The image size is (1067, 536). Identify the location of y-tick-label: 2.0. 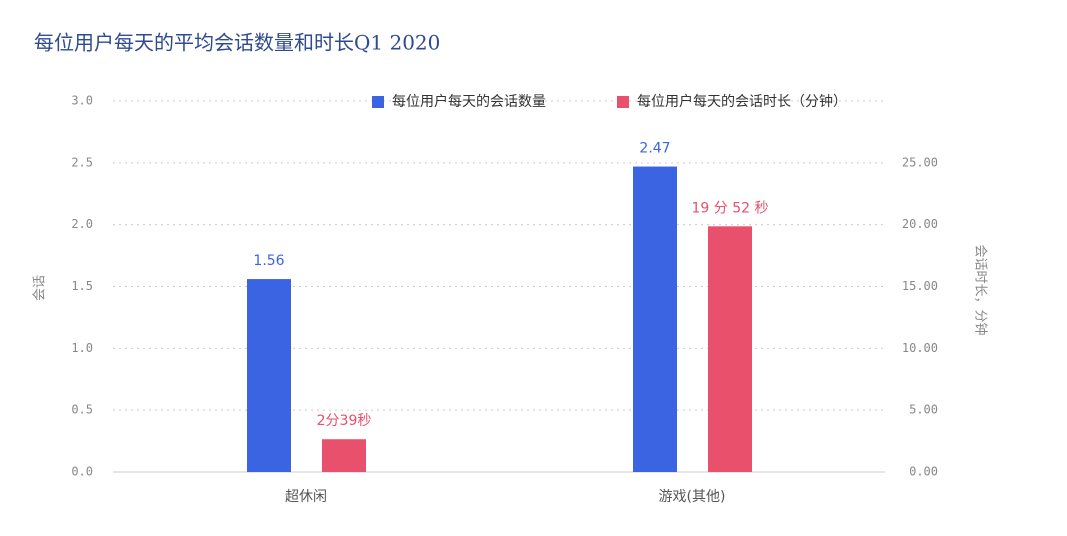
(82, 224).